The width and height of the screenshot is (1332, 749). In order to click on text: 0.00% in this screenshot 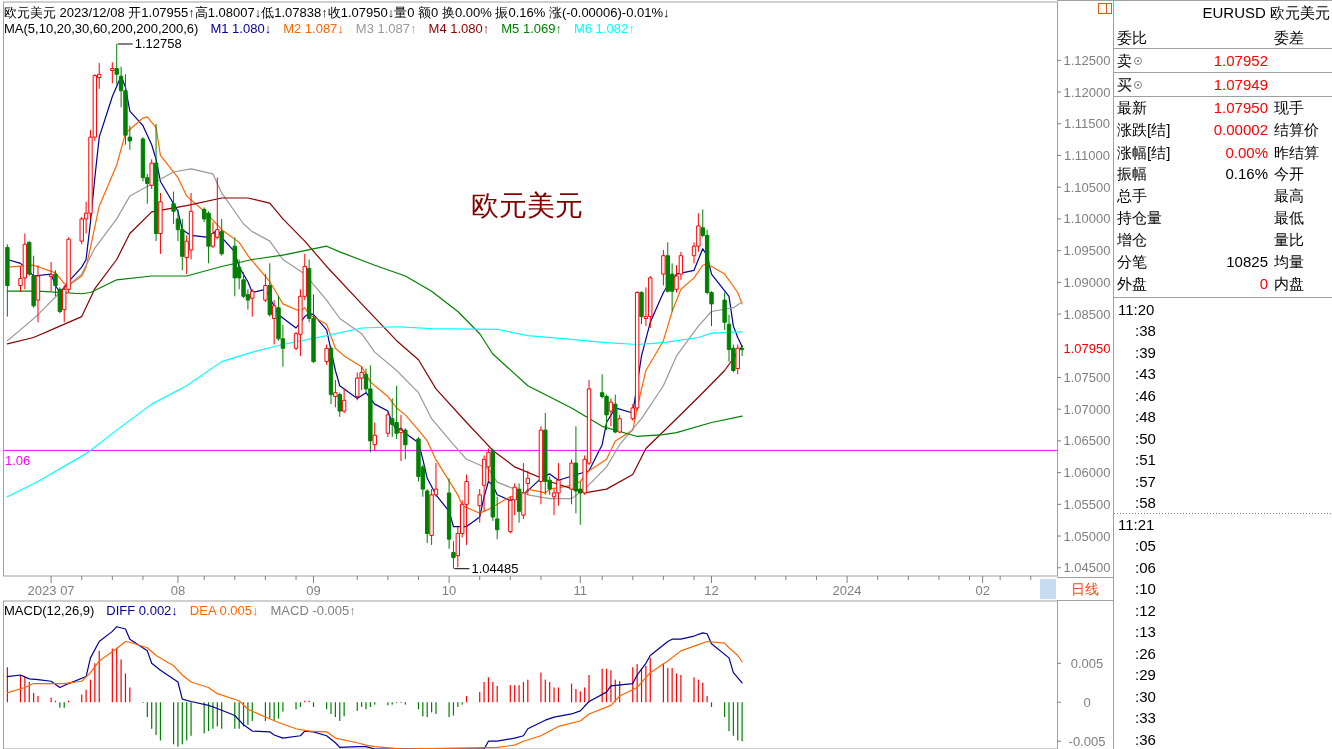, I will do `click(1246, 152)`.